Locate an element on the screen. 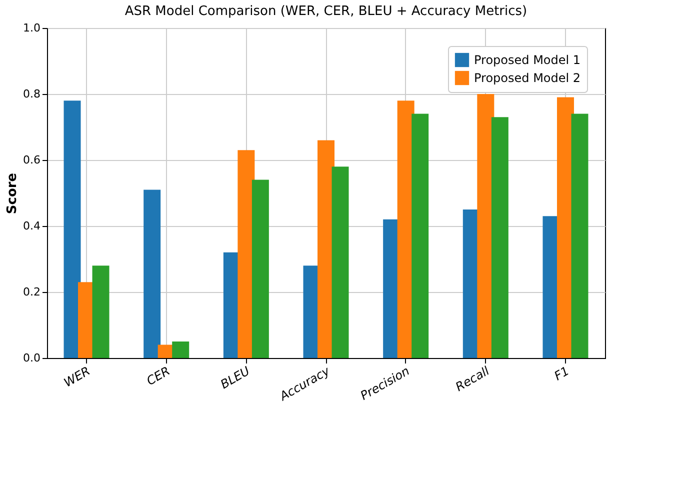  y-tick-label: 0.0 is located at coordinates (31, 358).